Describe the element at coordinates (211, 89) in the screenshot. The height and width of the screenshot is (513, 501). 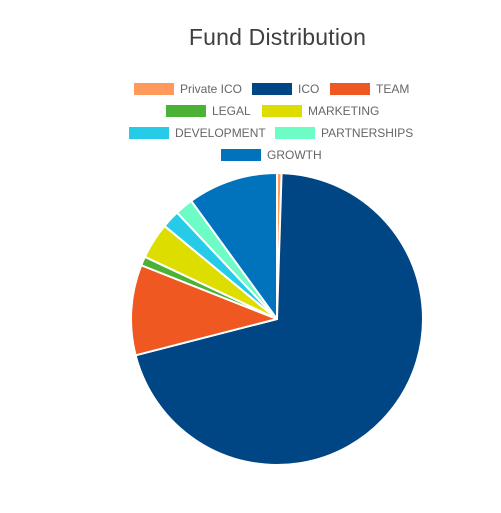
I see `legend-label: Private ICO` at that location.